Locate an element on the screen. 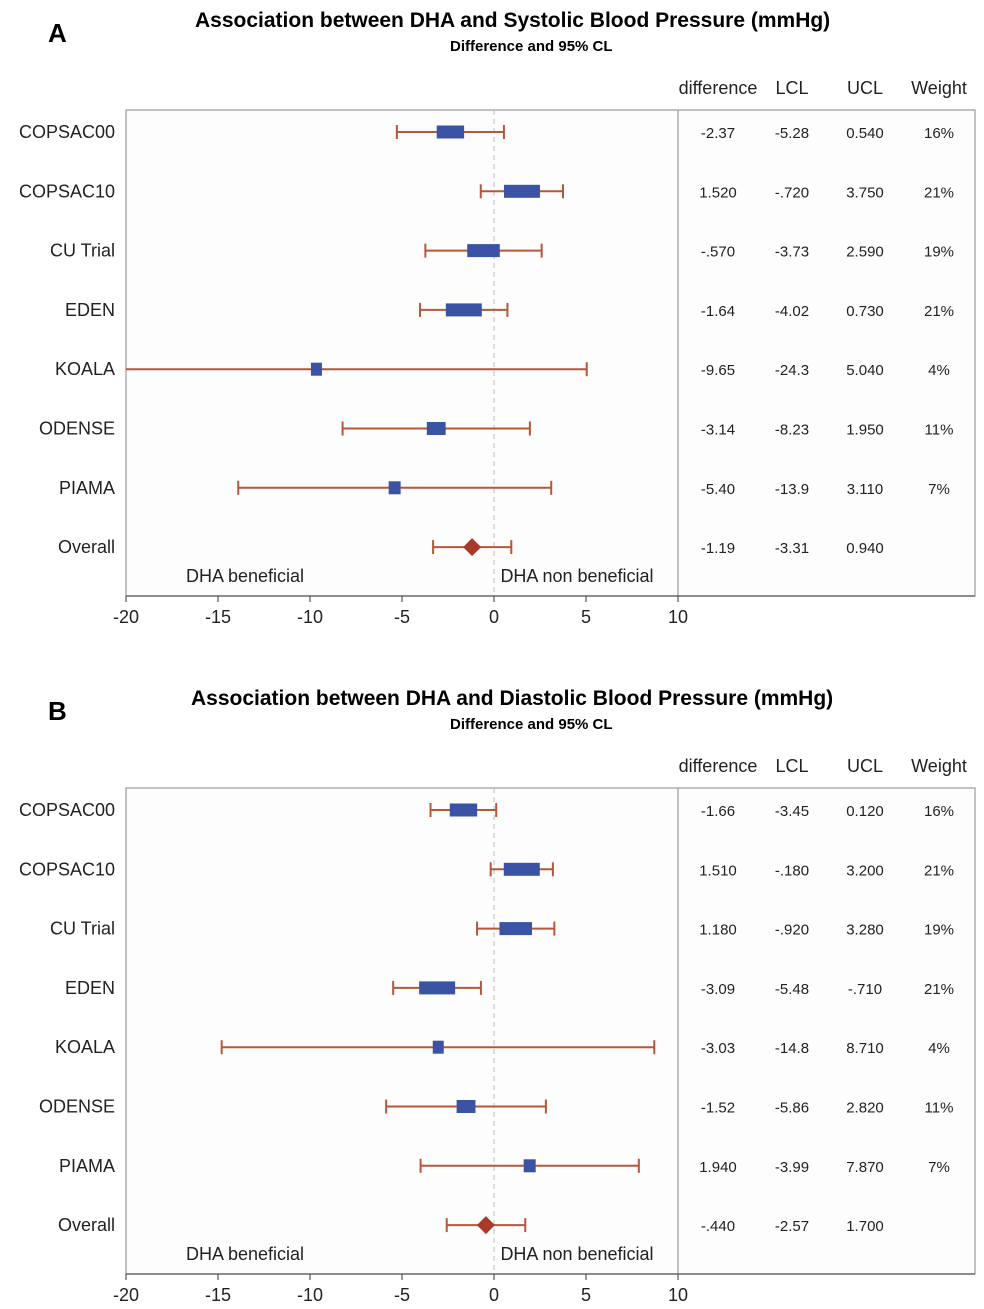 The image size is (984, 1309). difference-value: -2.37 is located at coordinates (718, 133).